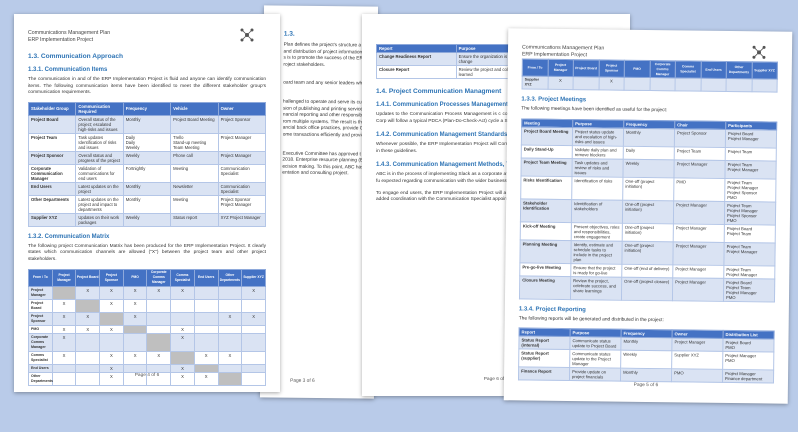  Describe the element at coordinates (649, 152) in the screenshot. I see `table-cell: Daily` at that location.